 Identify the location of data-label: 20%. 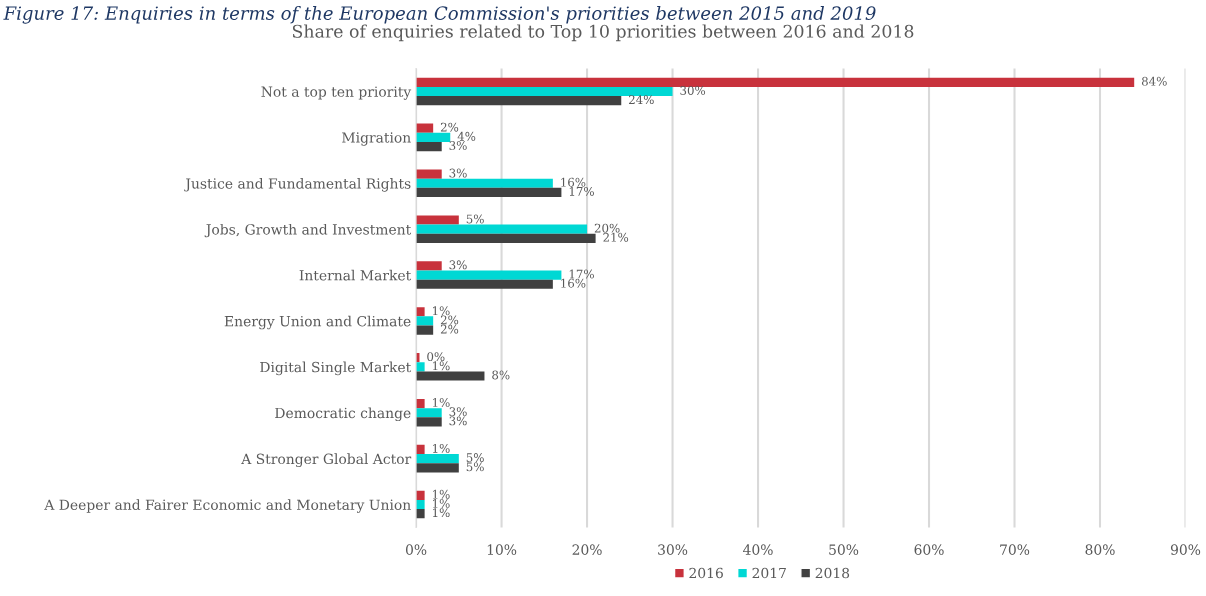
(607, 228).